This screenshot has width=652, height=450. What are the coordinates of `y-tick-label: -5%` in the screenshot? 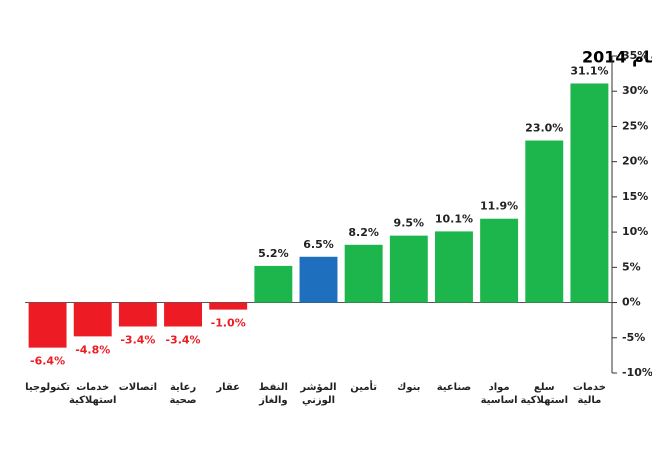 It's located at (633, 337).